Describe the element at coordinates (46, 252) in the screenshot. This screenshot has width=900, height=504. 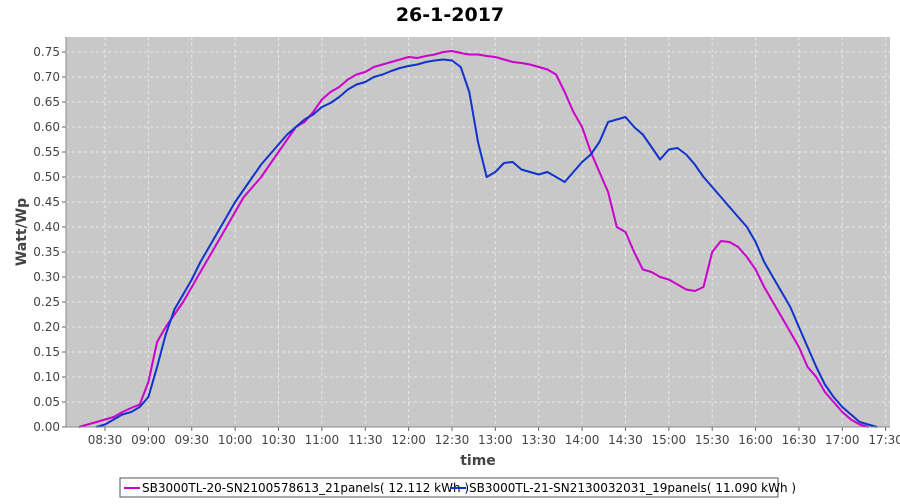
I see `y-tick-label: 0.35` at that location.